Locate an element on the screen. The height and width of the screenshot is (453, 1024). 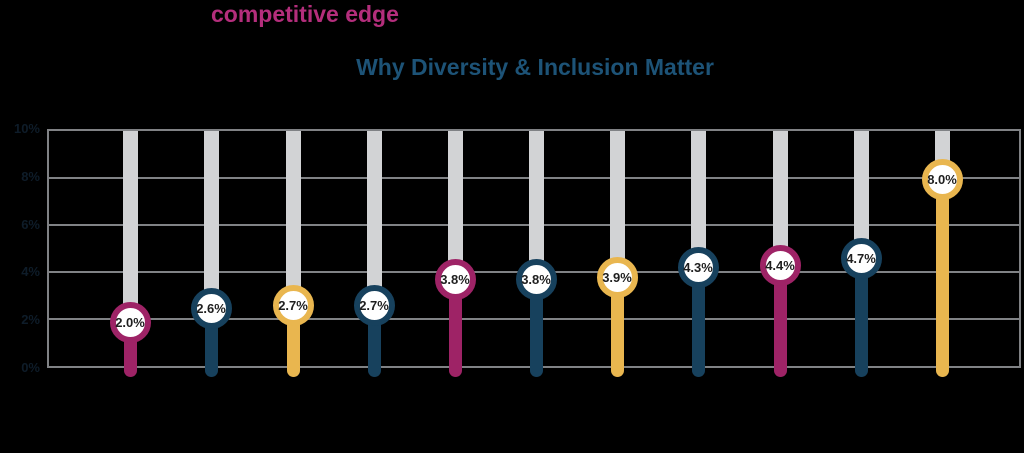
y-axis-tick-label: 4% is located at coordinates (30, 272).